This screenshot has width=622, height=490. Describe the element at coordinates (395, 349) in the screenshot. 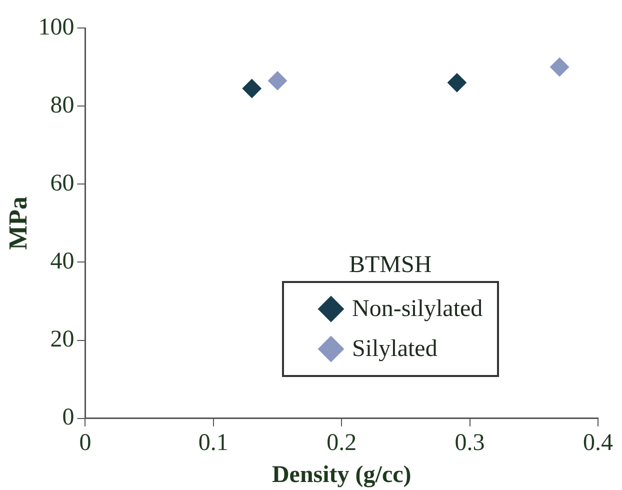

I see `legend-label: Silylated` at that location.